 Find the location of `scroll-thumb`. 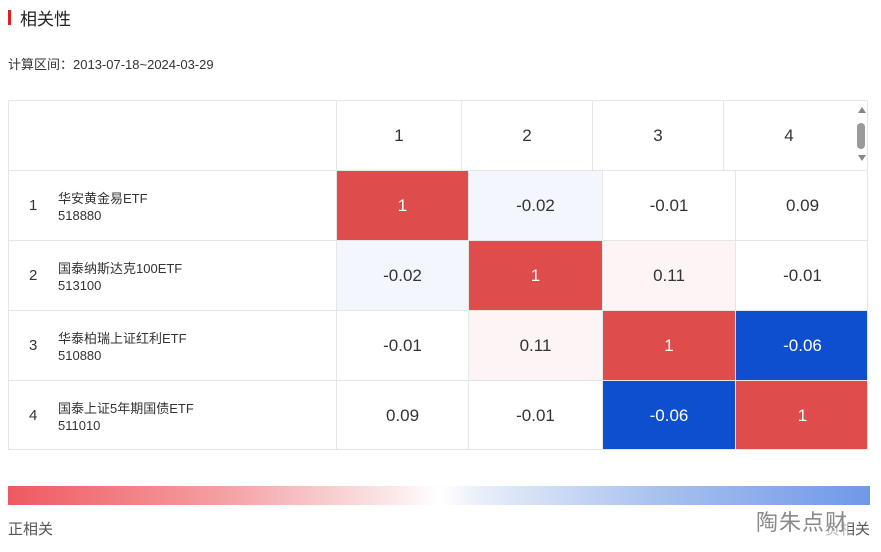

scroll-thumb is located at coordinates (861, 136).